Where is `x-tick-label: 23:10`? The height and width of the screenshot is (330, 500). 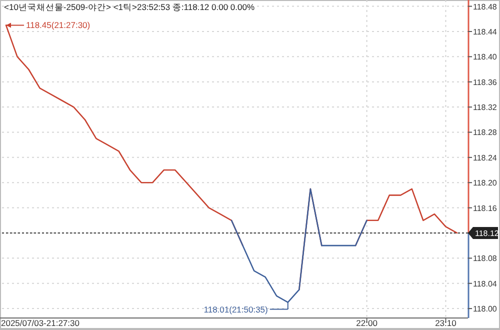
x-tick-label: 23:10 is located at coordinates (446, 323).